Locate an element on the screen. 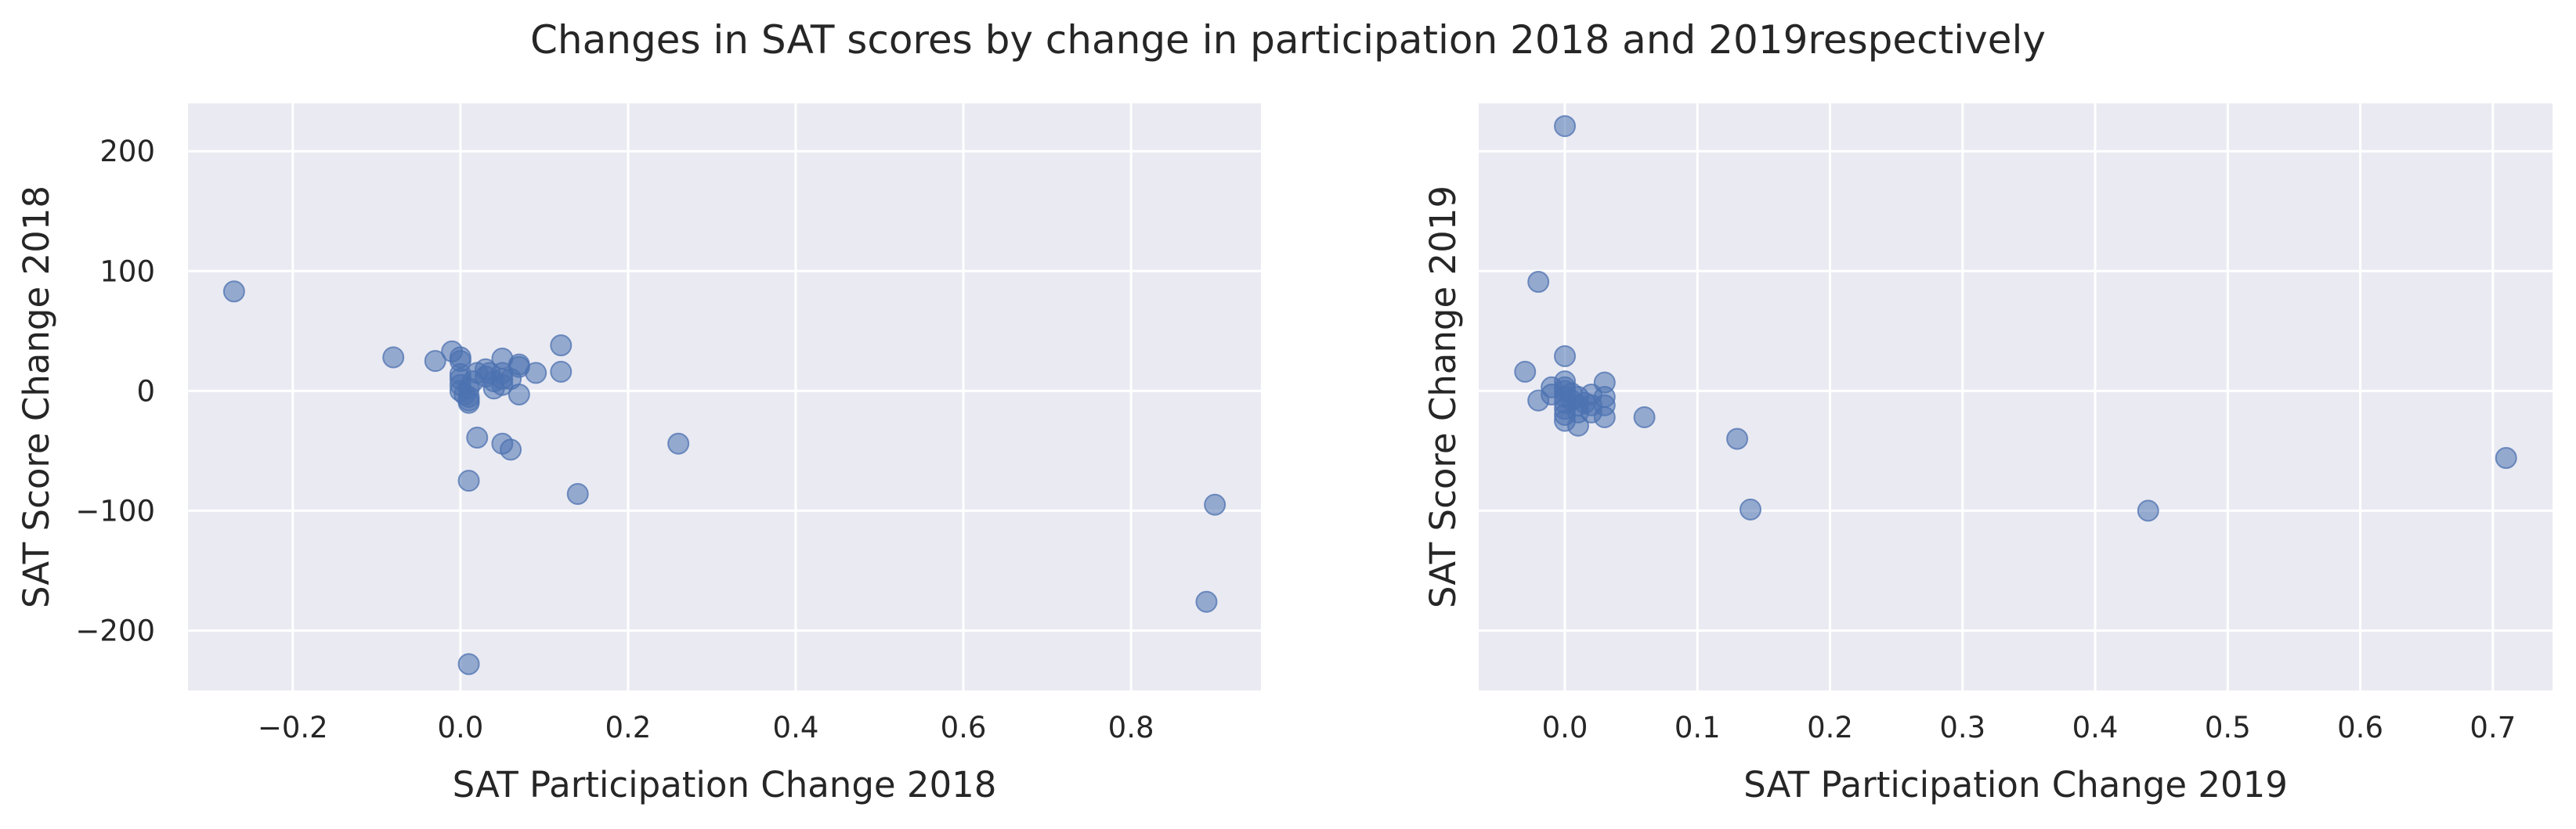 Image resolution: width=2576 pixels, height=829 pixels. y-tick-label: 100 is located at coordinates (127, 271).